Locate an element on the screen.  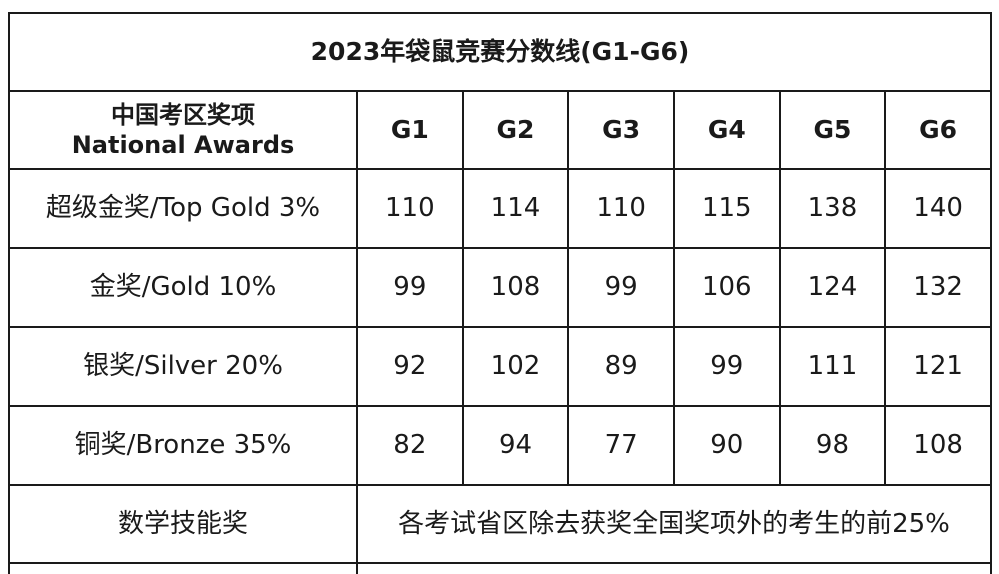
table-tail-row is located at coordinates (500, 568).